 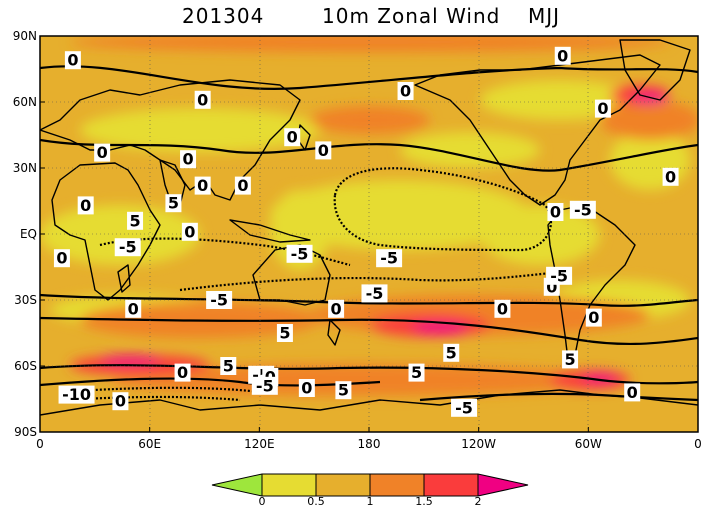 What do you see at coordinates (237, 485) in the screenshot?
I see `colorbar-lt0` at bounding box center [237, 485].